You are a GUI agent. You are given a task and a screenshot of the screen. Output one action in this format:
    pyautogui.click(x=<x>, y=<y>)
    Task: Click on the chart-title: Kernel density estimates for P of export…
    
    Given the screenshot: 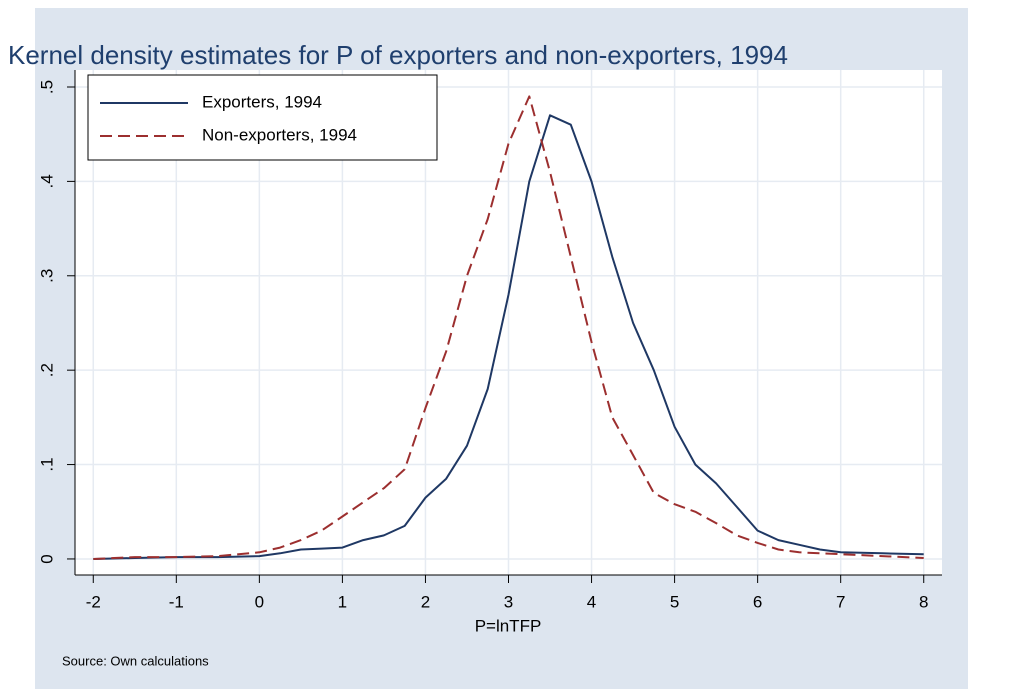 What is the action you would take?
    pyautogui.click(x=398, y=55)
    